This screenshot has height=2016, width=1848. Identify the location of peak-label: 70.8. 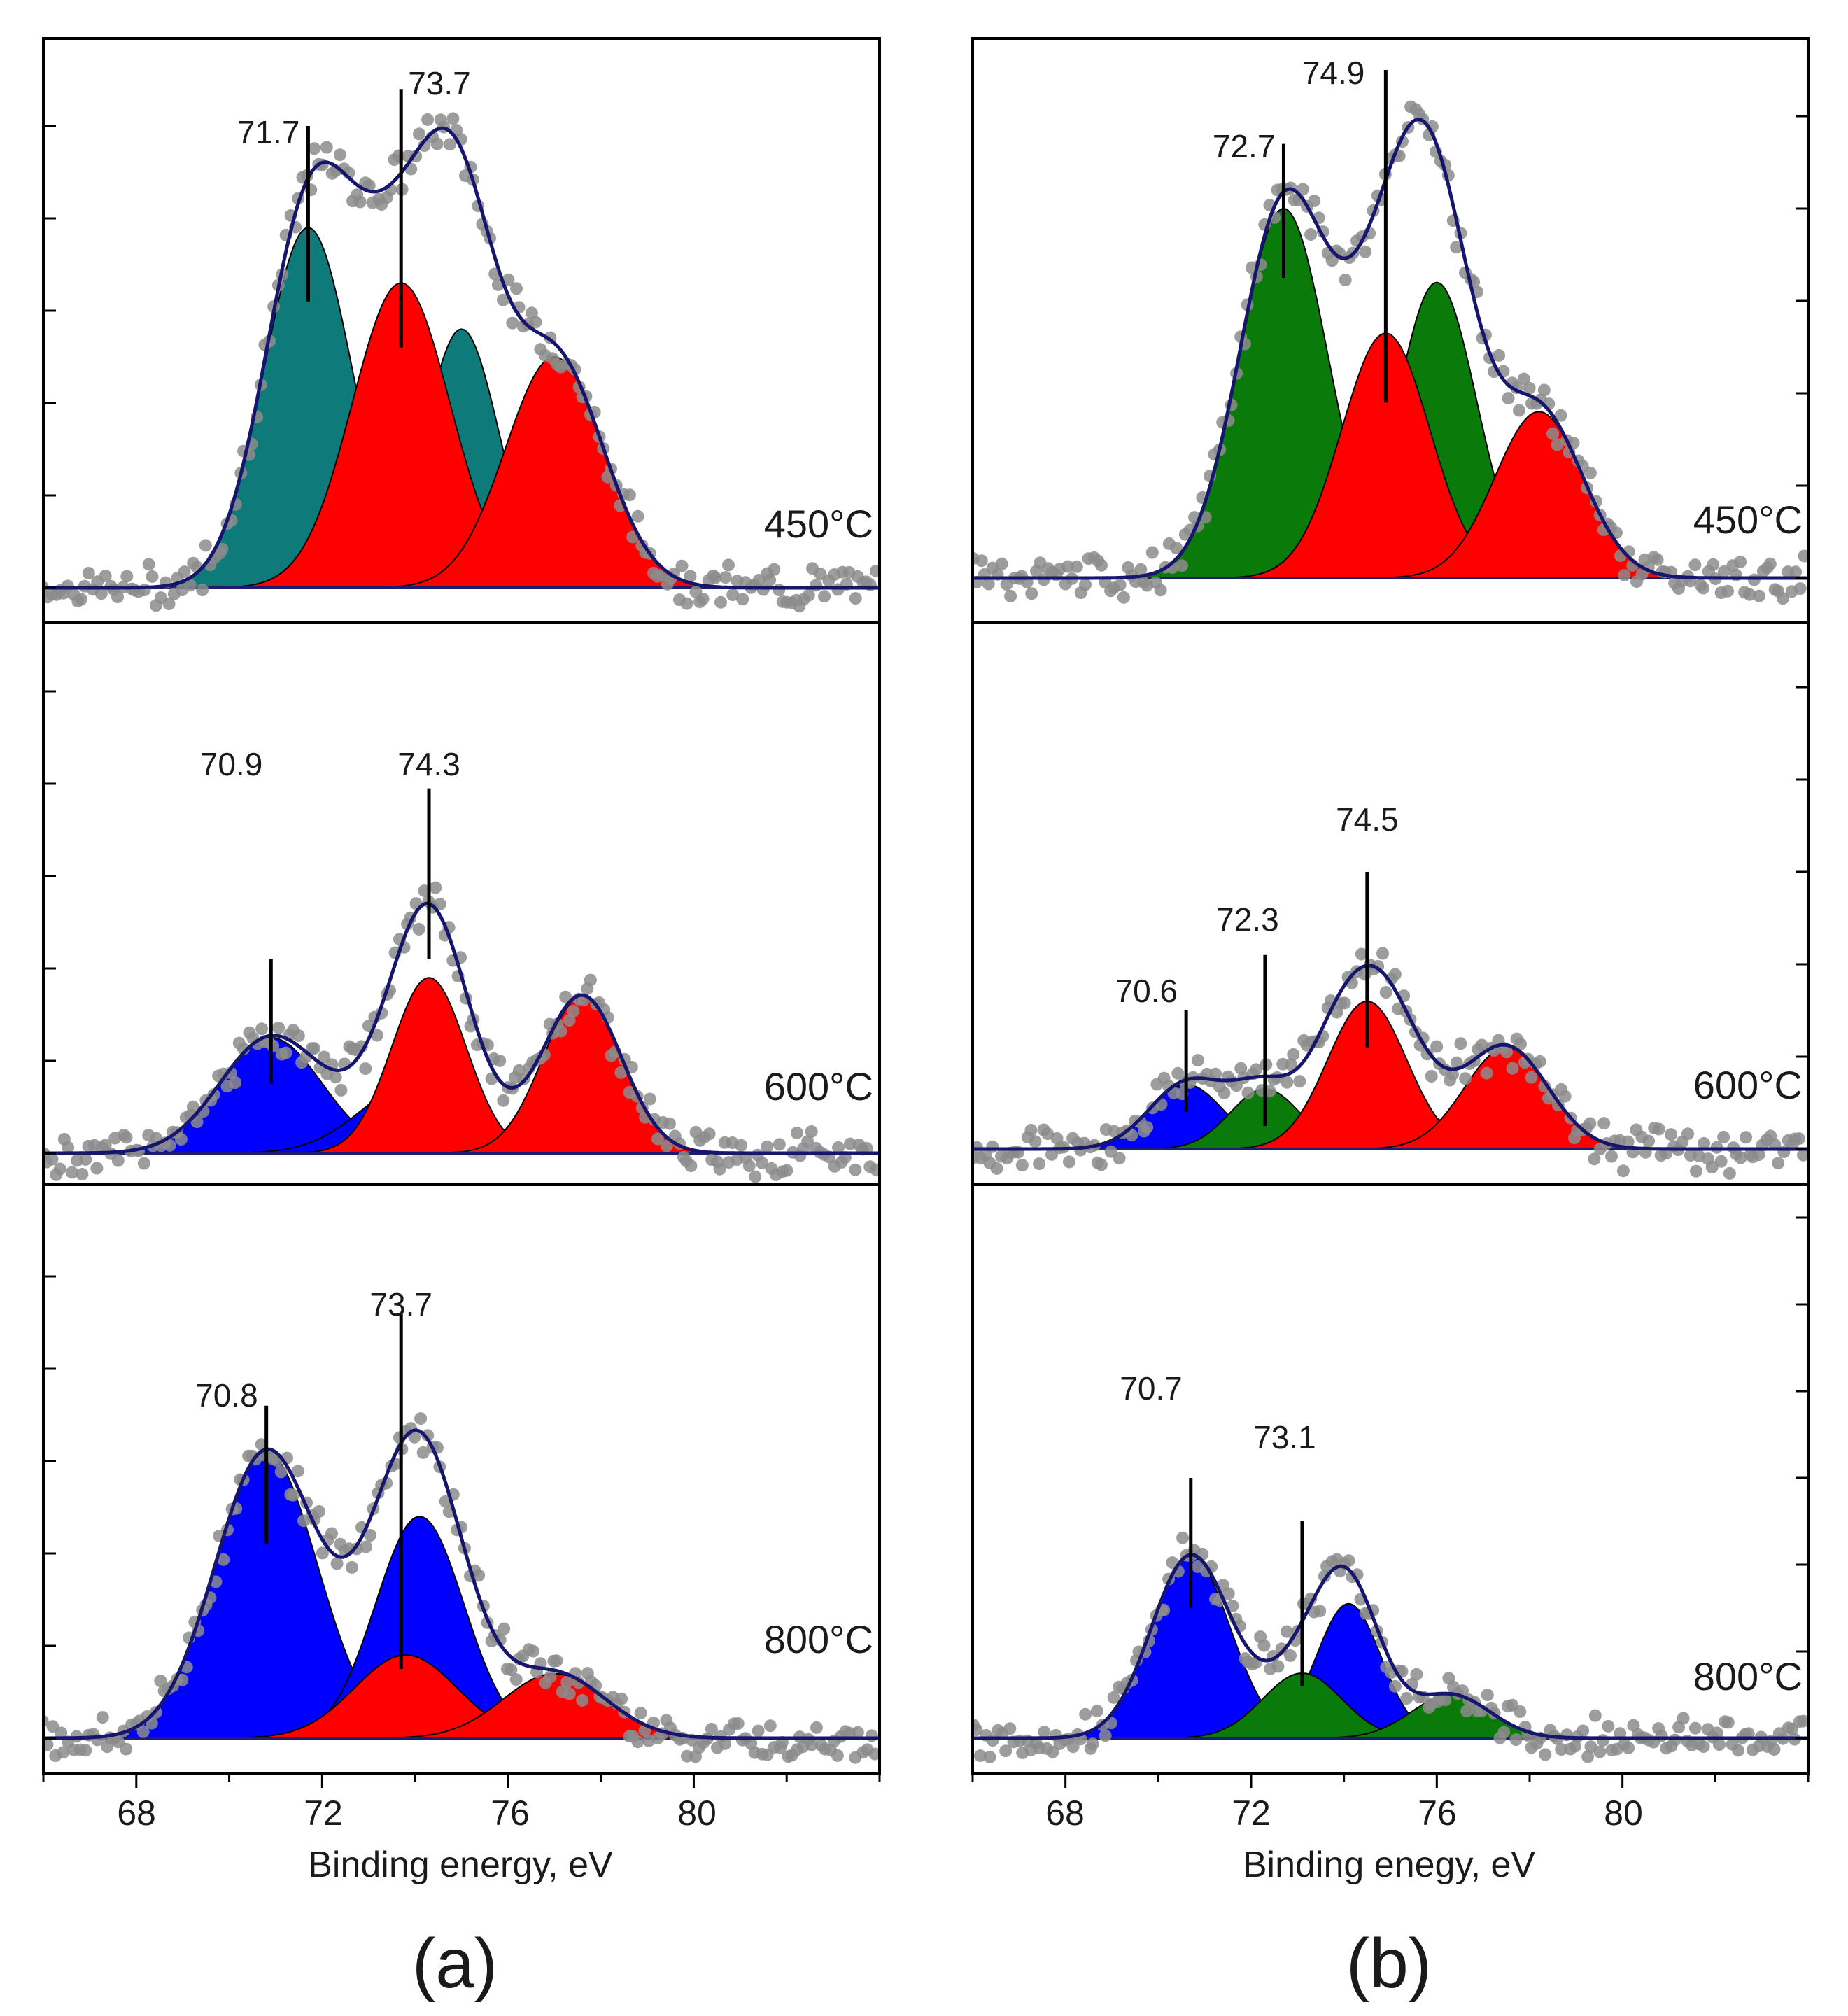
(227, 1395).